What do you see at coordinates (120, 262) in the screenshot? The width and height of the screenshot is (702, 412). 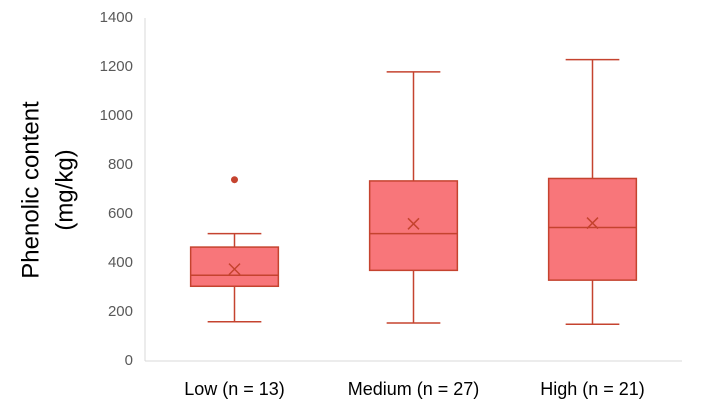 I see `y-tick-label: 400` at bounding box center [120, 262].